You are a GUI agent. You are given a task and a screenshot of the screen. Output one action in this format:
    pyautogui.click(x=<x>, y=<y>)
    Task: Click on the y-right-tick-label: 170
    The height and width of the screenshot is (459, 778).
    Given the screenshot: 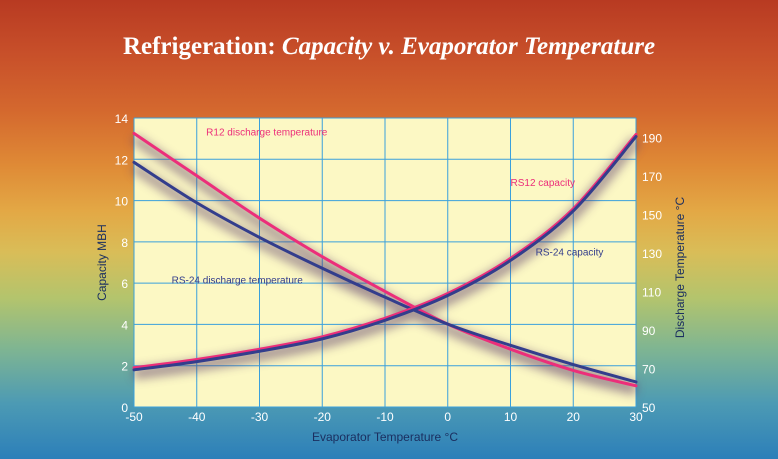 What is the action you would take?
    pyautogui.click(x=652, y=177)
    